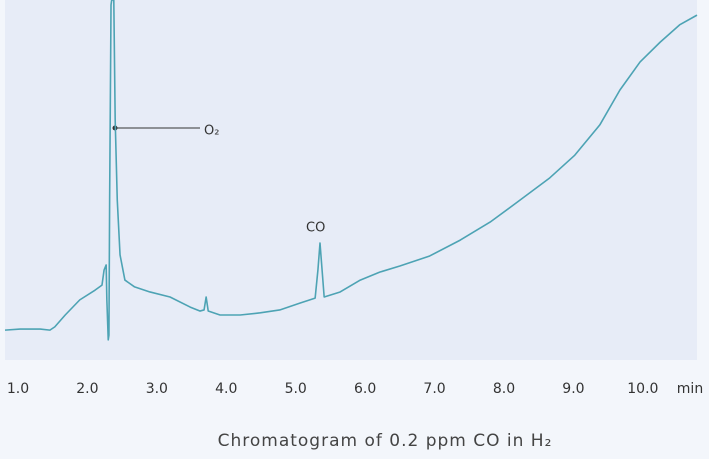 This screenshot has width=709, height=459. What do you see at coordinates (385, 441) in the screenshot?
I see `chart-title: Chromatogram of 0.2 ppm CO in H₂` at bounding box center [385, 441].